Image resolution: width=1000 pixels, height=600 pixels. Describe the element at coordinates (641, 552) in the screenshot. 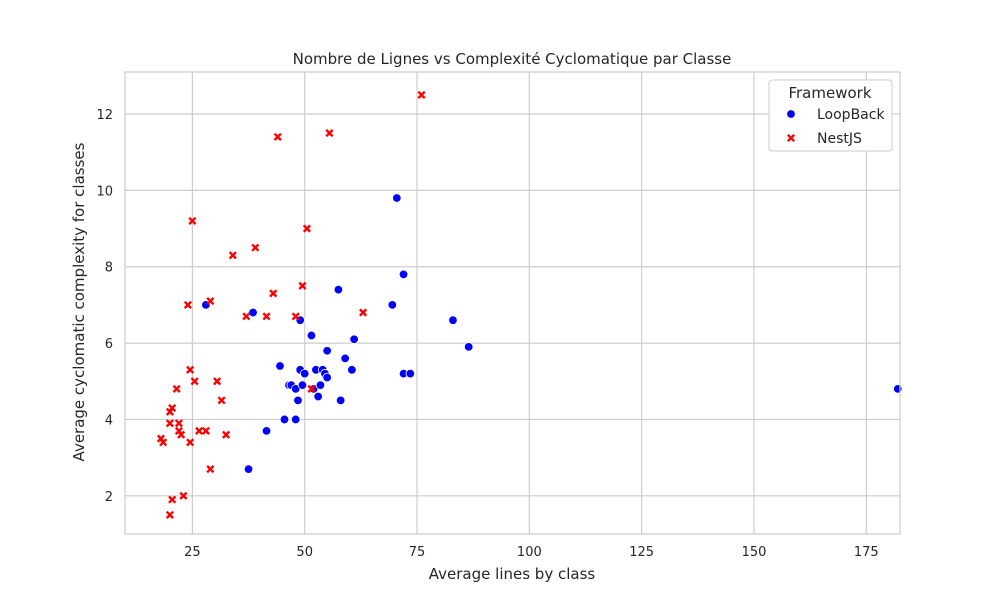

I see `x-tick-label: 125` at that location.